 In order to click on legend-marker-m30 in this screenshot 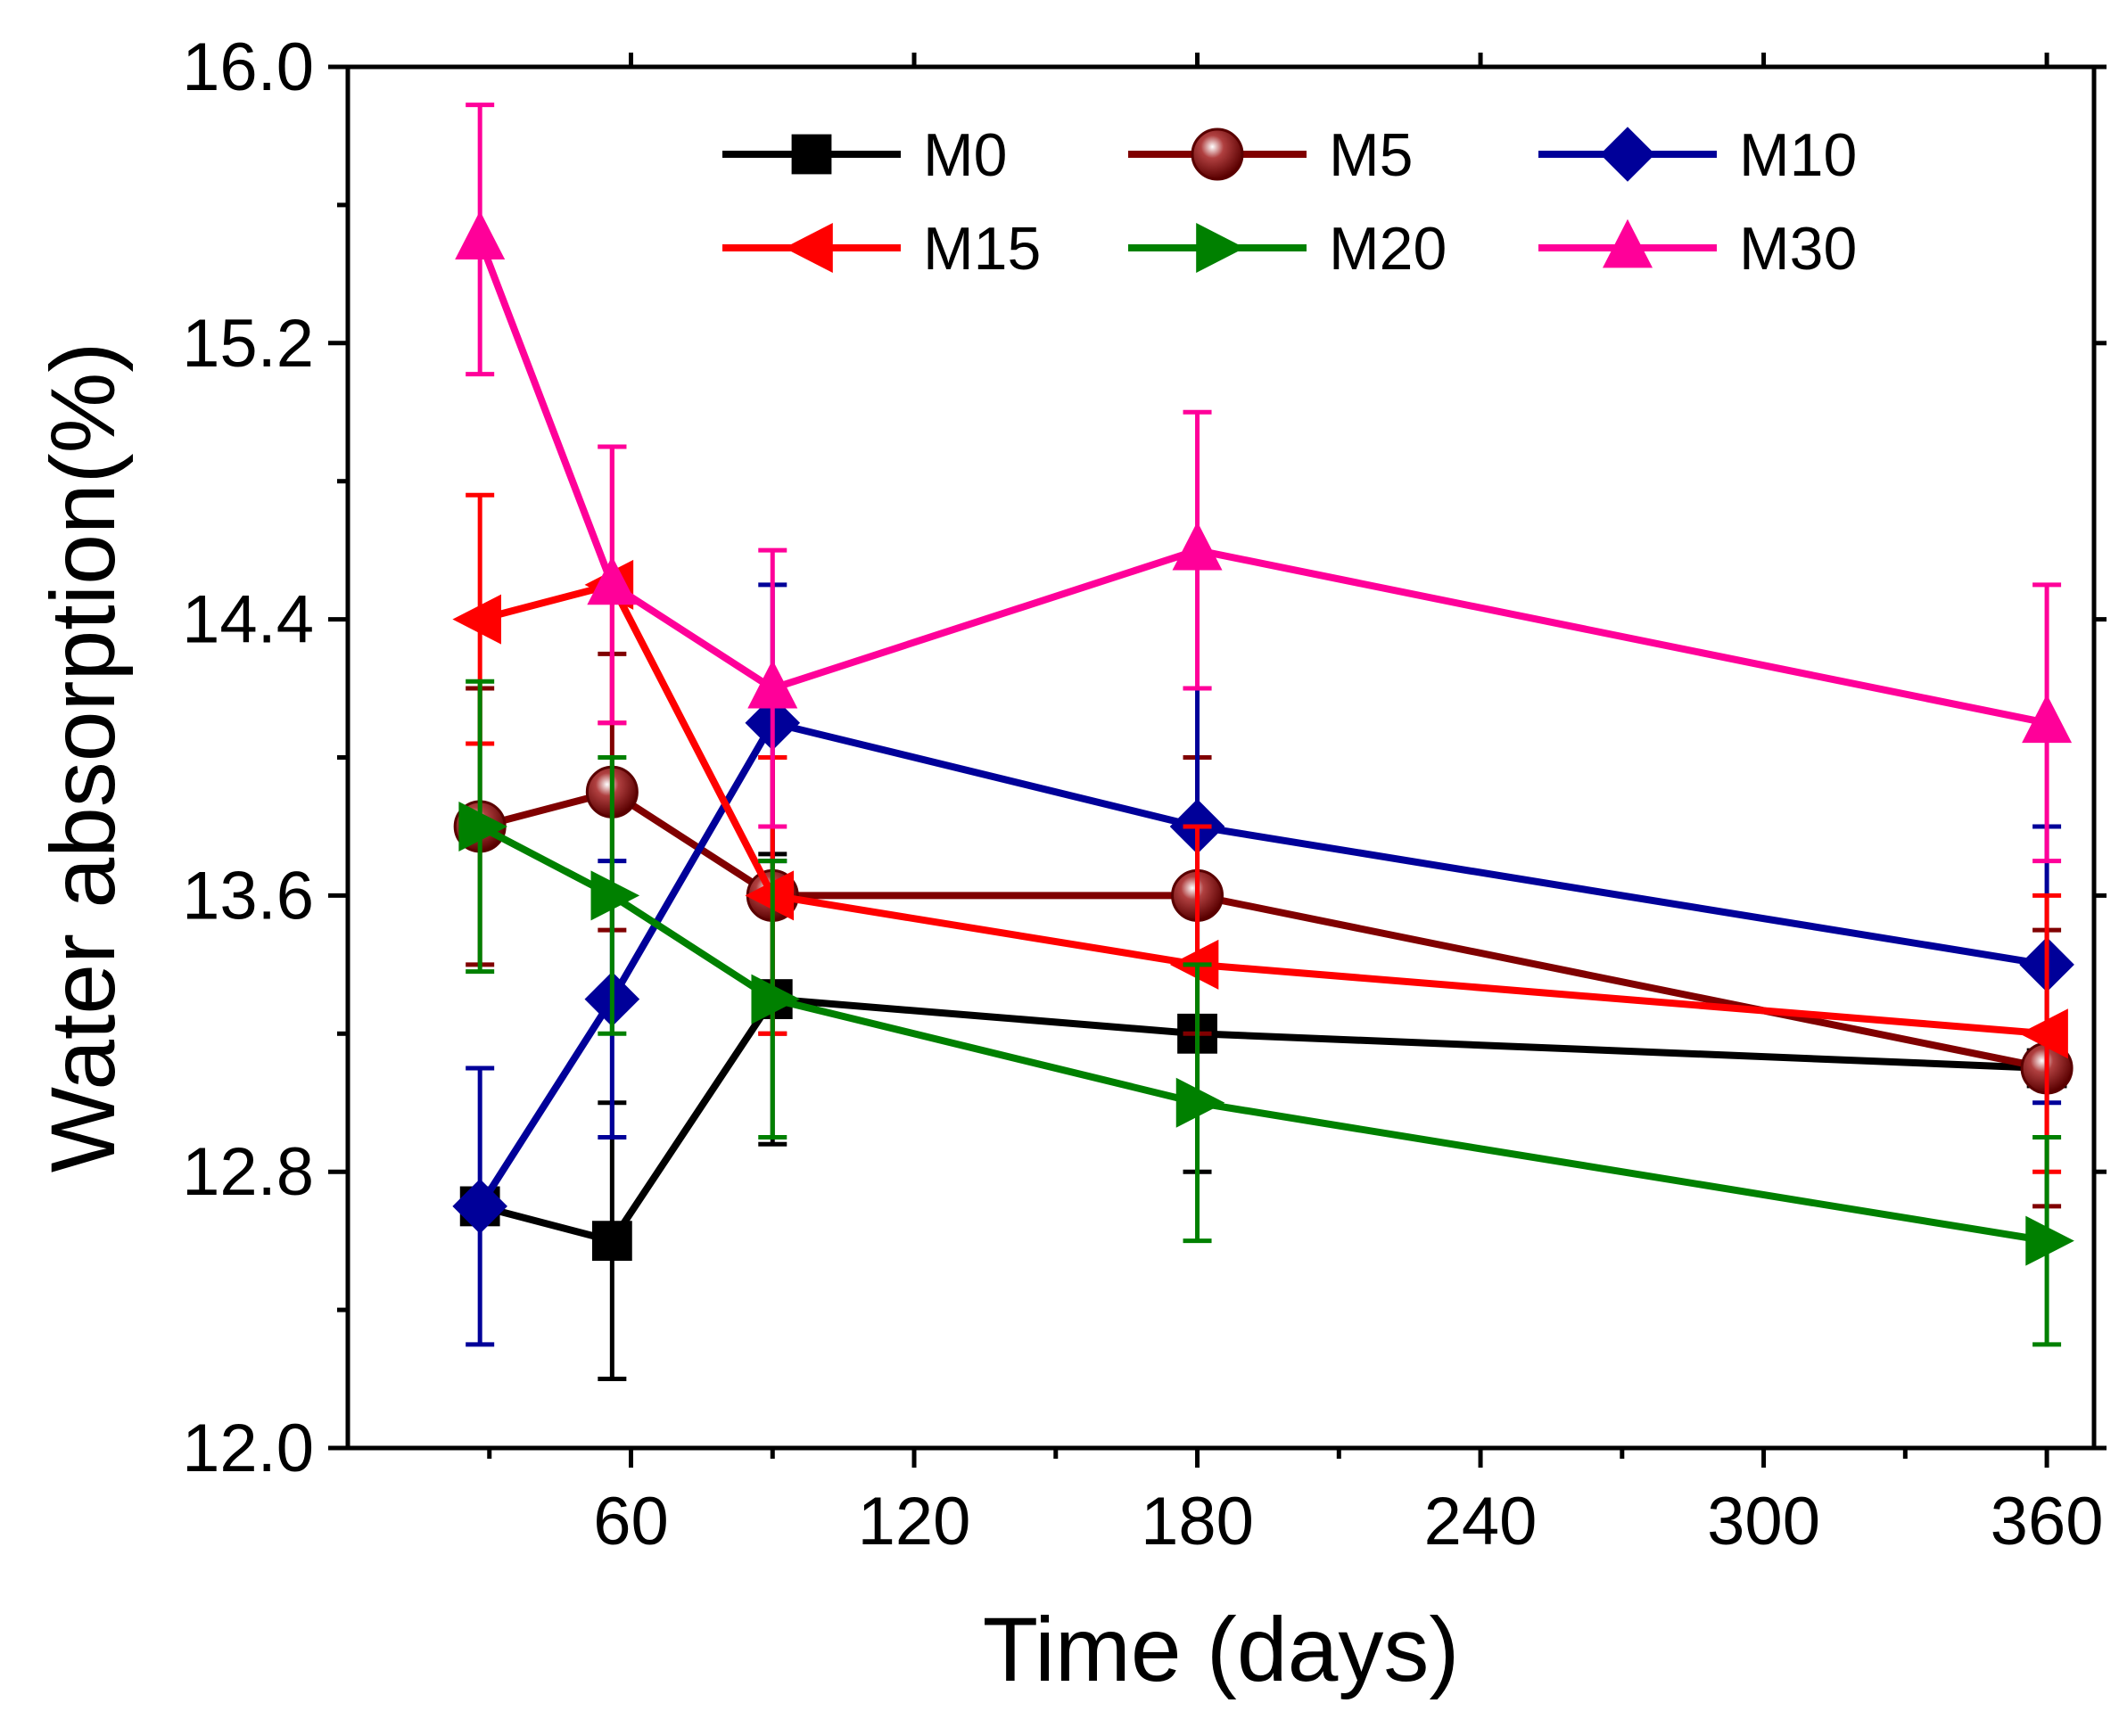, I will do `click(1628, 243)`.